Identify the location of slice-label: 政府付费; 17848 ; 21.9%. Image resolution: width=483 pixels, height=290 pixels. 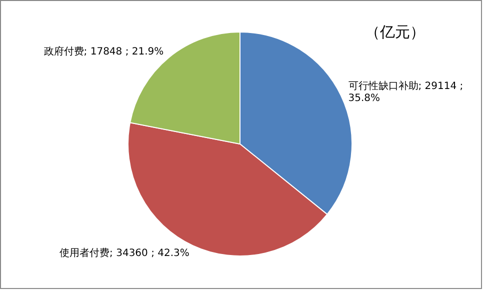
(104, 51).